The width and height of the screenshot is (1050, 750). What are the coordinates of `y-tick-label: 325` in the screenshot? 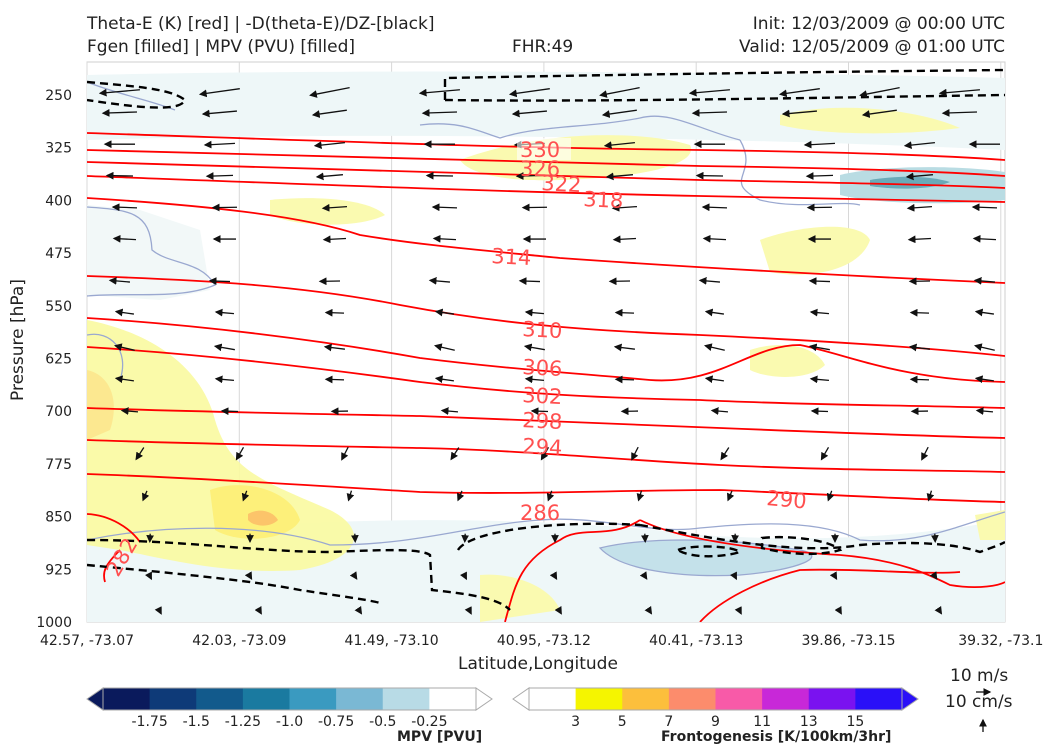 It's located at (58, 149).